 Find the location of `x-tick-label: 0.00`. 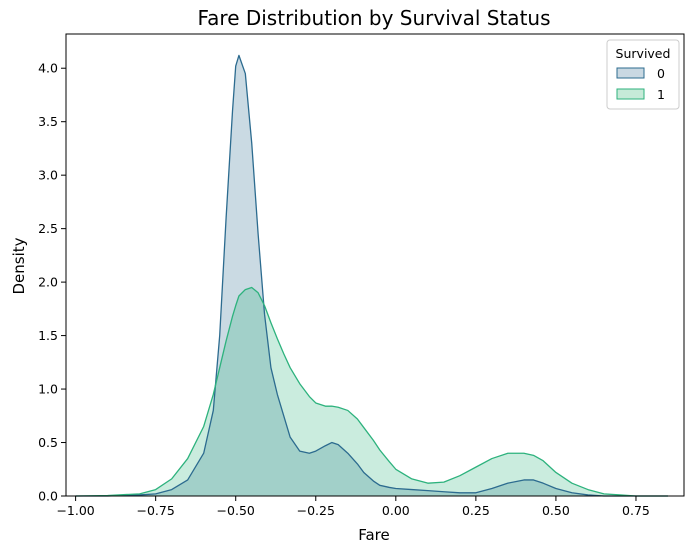

x-tick-label: 0.00 is located at coordinates (396, 510).